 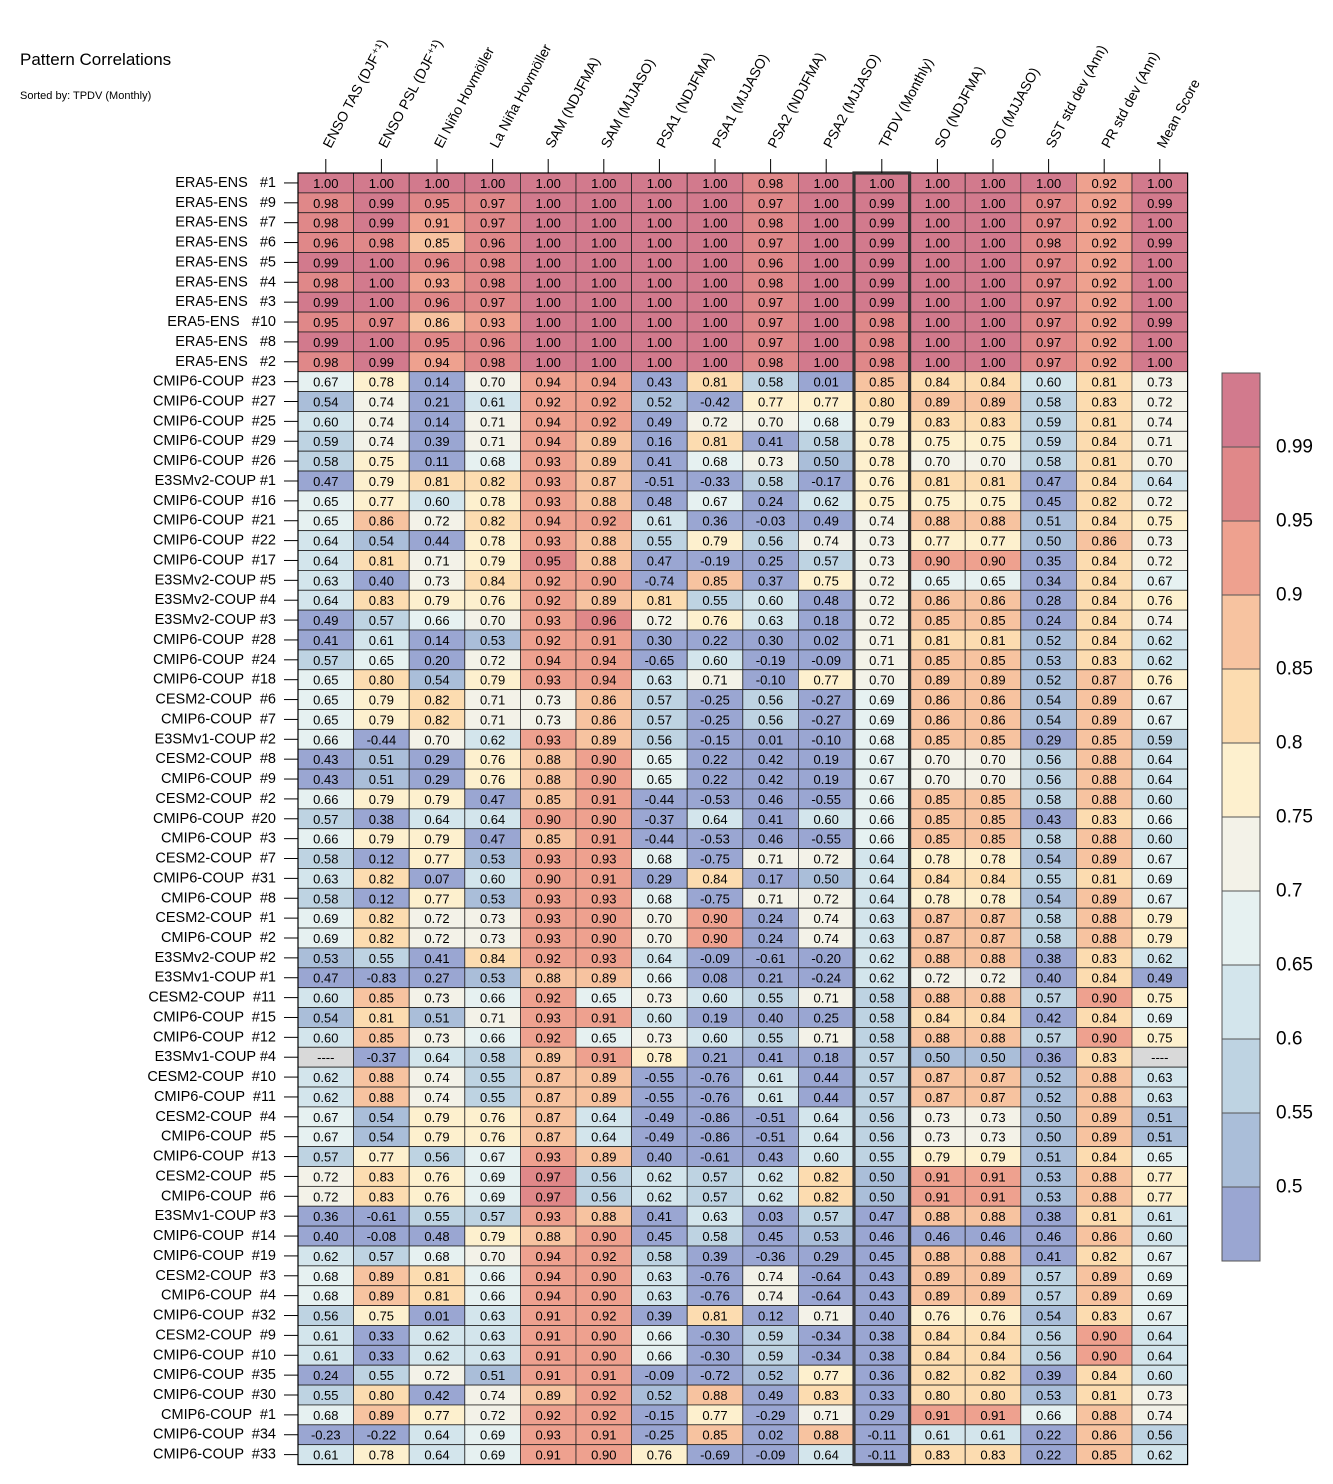 I want to click on cell-value: 0.75, so click(x=381, y=1316).